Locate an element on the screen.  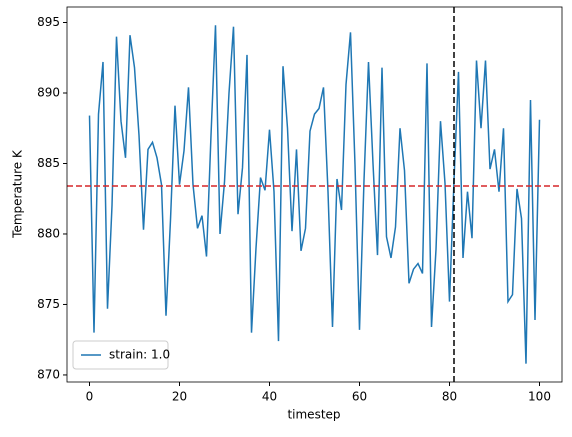
x-tick-label: 80 is located at coordinates (449, 397).